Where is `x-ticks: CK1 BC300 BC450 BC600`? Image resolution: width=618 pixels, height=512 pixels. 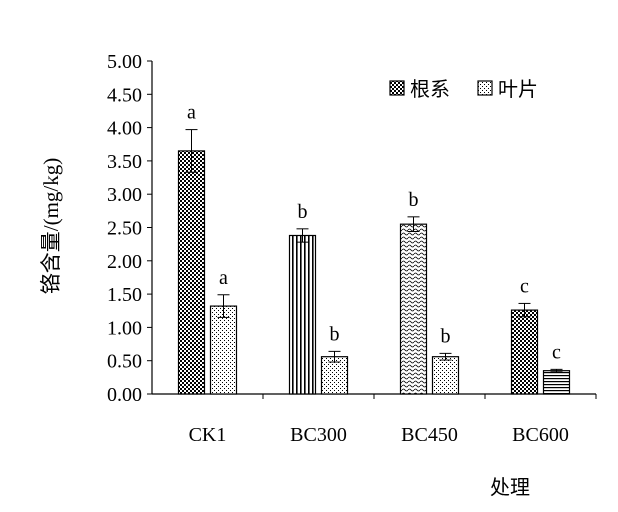 x-ticks: CK1 BC300 BC450 BC600 is located at coordinates (393, 420).